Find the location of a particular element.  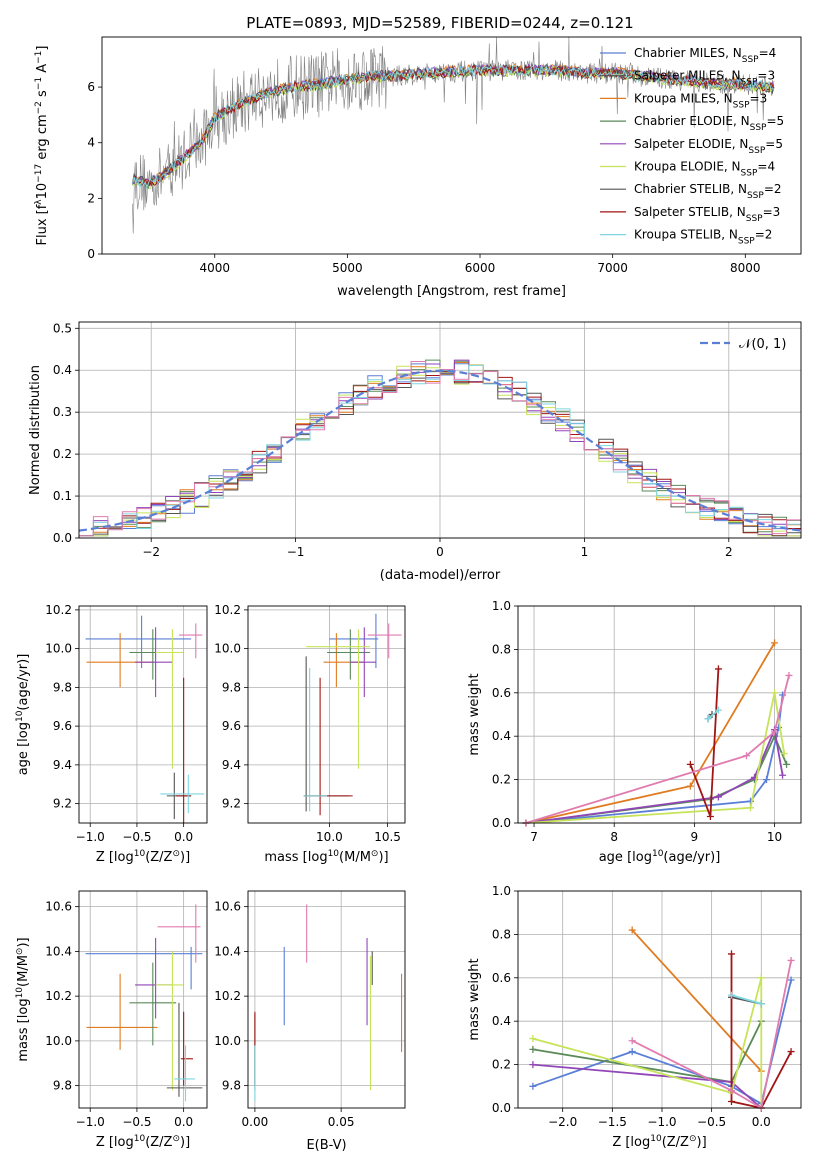

x-axis-label: (data-model)/error is located at coordinates (440, 575).